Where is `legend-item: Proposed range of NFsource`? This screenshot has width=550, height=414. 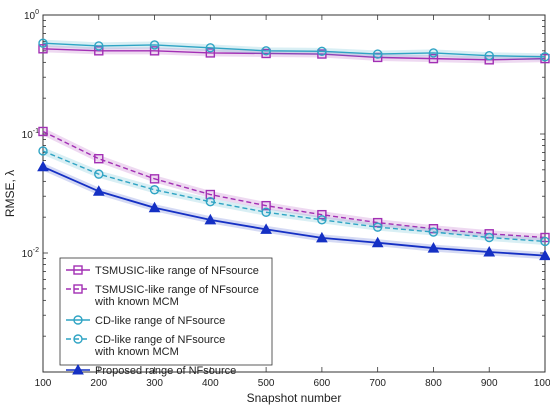
legend-item: Proposed range of NFsource is located at coordinates (151, 370).